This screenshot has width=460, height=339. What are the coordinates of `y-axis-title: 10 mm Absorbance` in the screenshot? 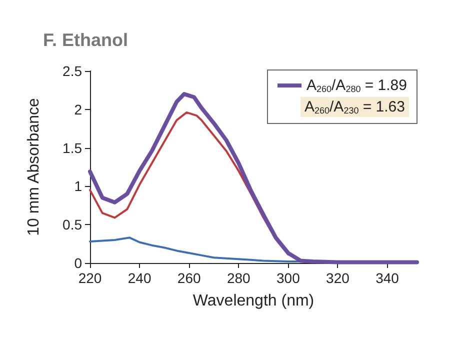 It's located at (34, 167).